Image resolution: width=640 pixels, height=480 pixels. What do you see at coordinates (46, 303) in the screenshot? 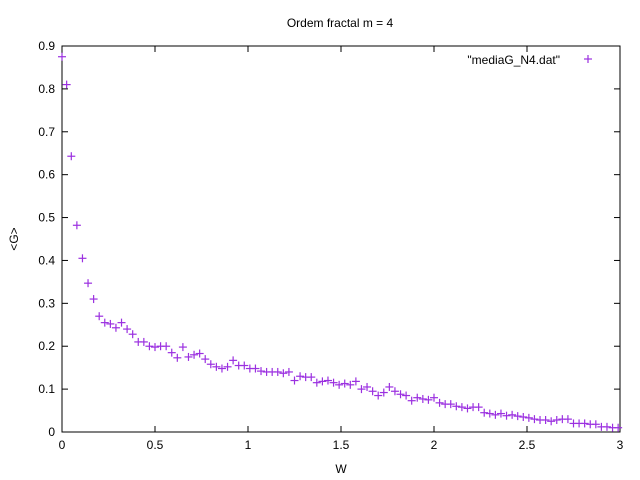
I see `y-tick-label: 0.3` at bounding box center [46, 303].